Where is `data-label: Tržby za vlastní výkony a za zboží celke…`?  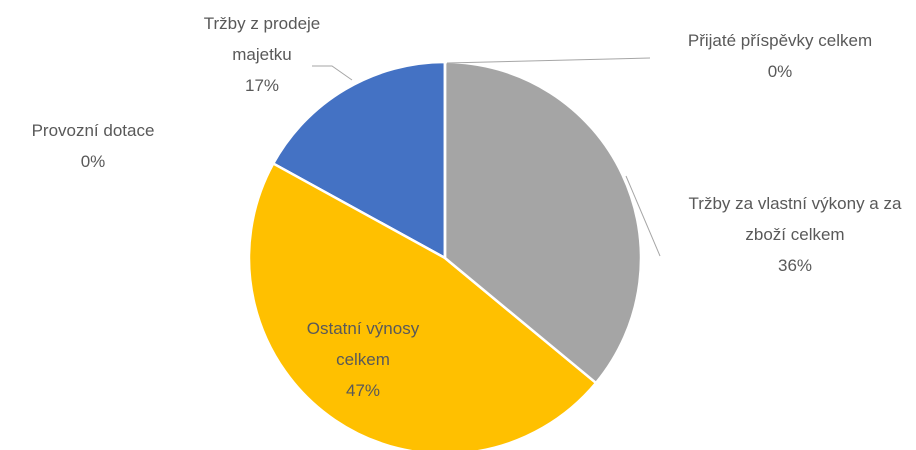 data-label: Tržby za vlastní výkony a za zboží celke… is located at coordinates (793, 234).